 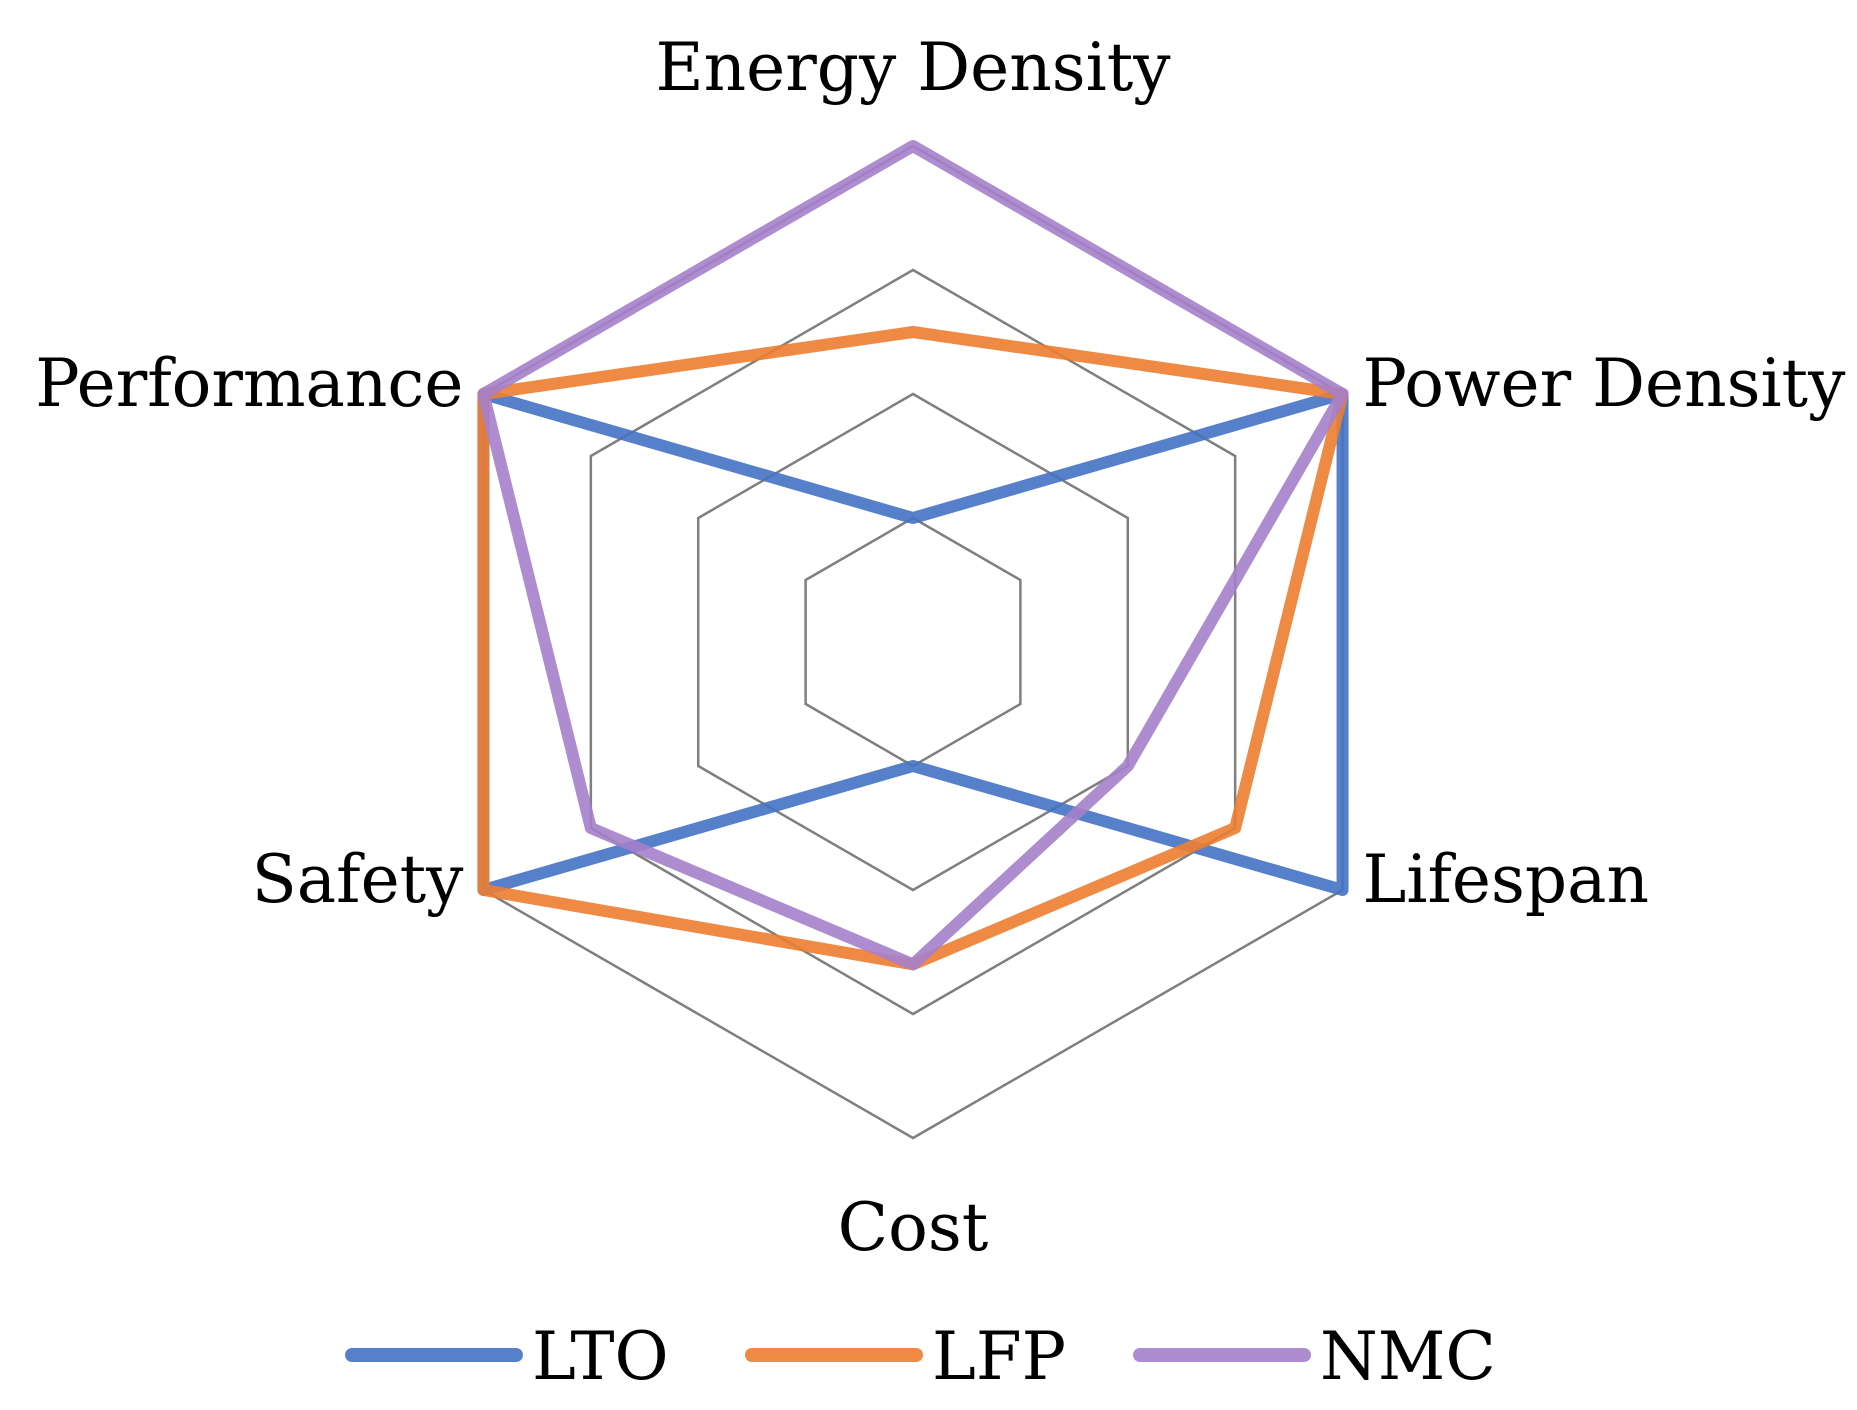 What do you see at coordinates (249, 383) in the screenshot?
I see `axis-label-performance: Performance` at bounding box center [249, 383].